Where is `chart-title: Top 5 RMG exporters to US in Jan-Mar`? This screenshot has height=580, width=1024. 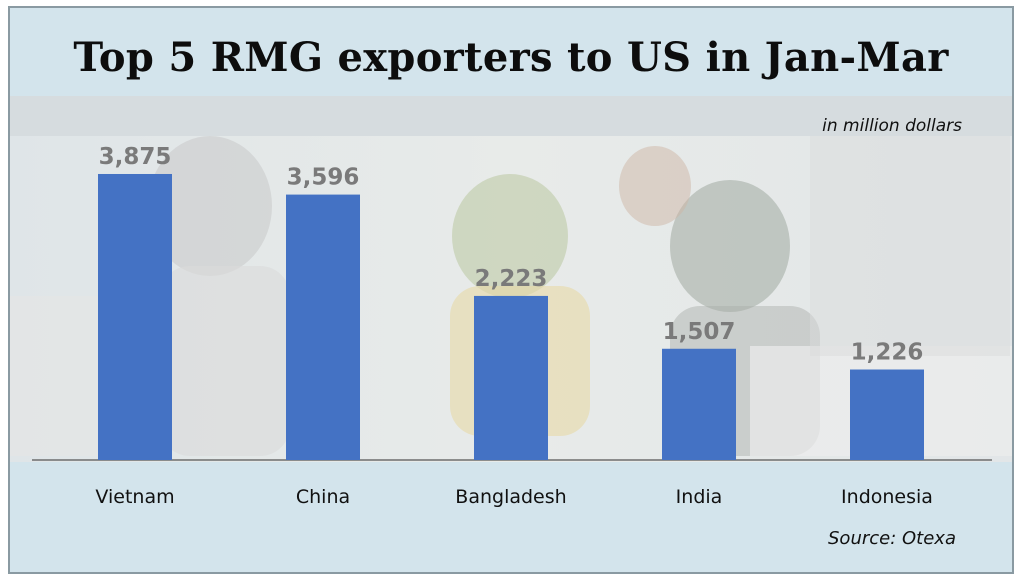
chart-title: Top 5 RMG exporters to US in Jan-Mar is located at coordinates (511, 57).